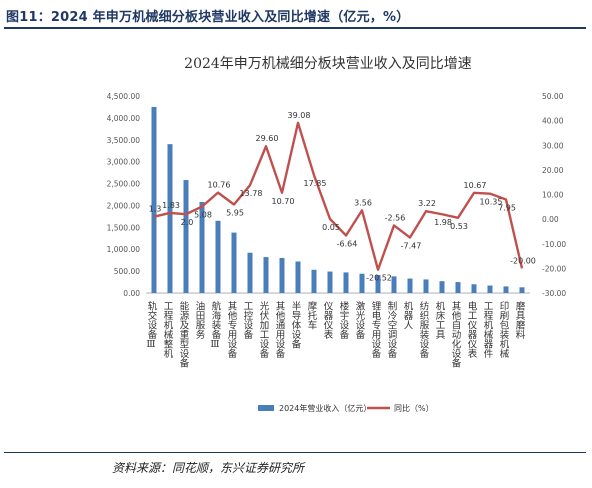  What do you see at coordinates (296, 324) in the screenshot?
I see `category-label: 半导体设备` at bounding box center [296, 324].